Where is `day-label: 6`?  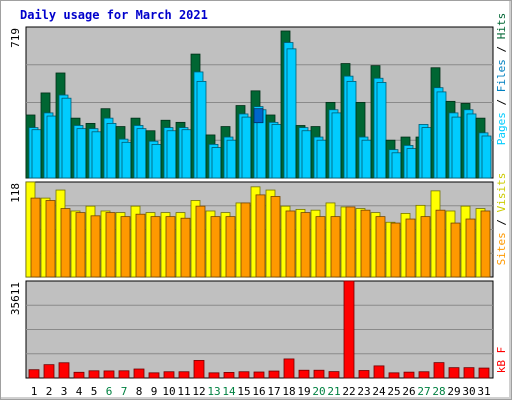 day-label: 6 is located at coordinates (109, 391).